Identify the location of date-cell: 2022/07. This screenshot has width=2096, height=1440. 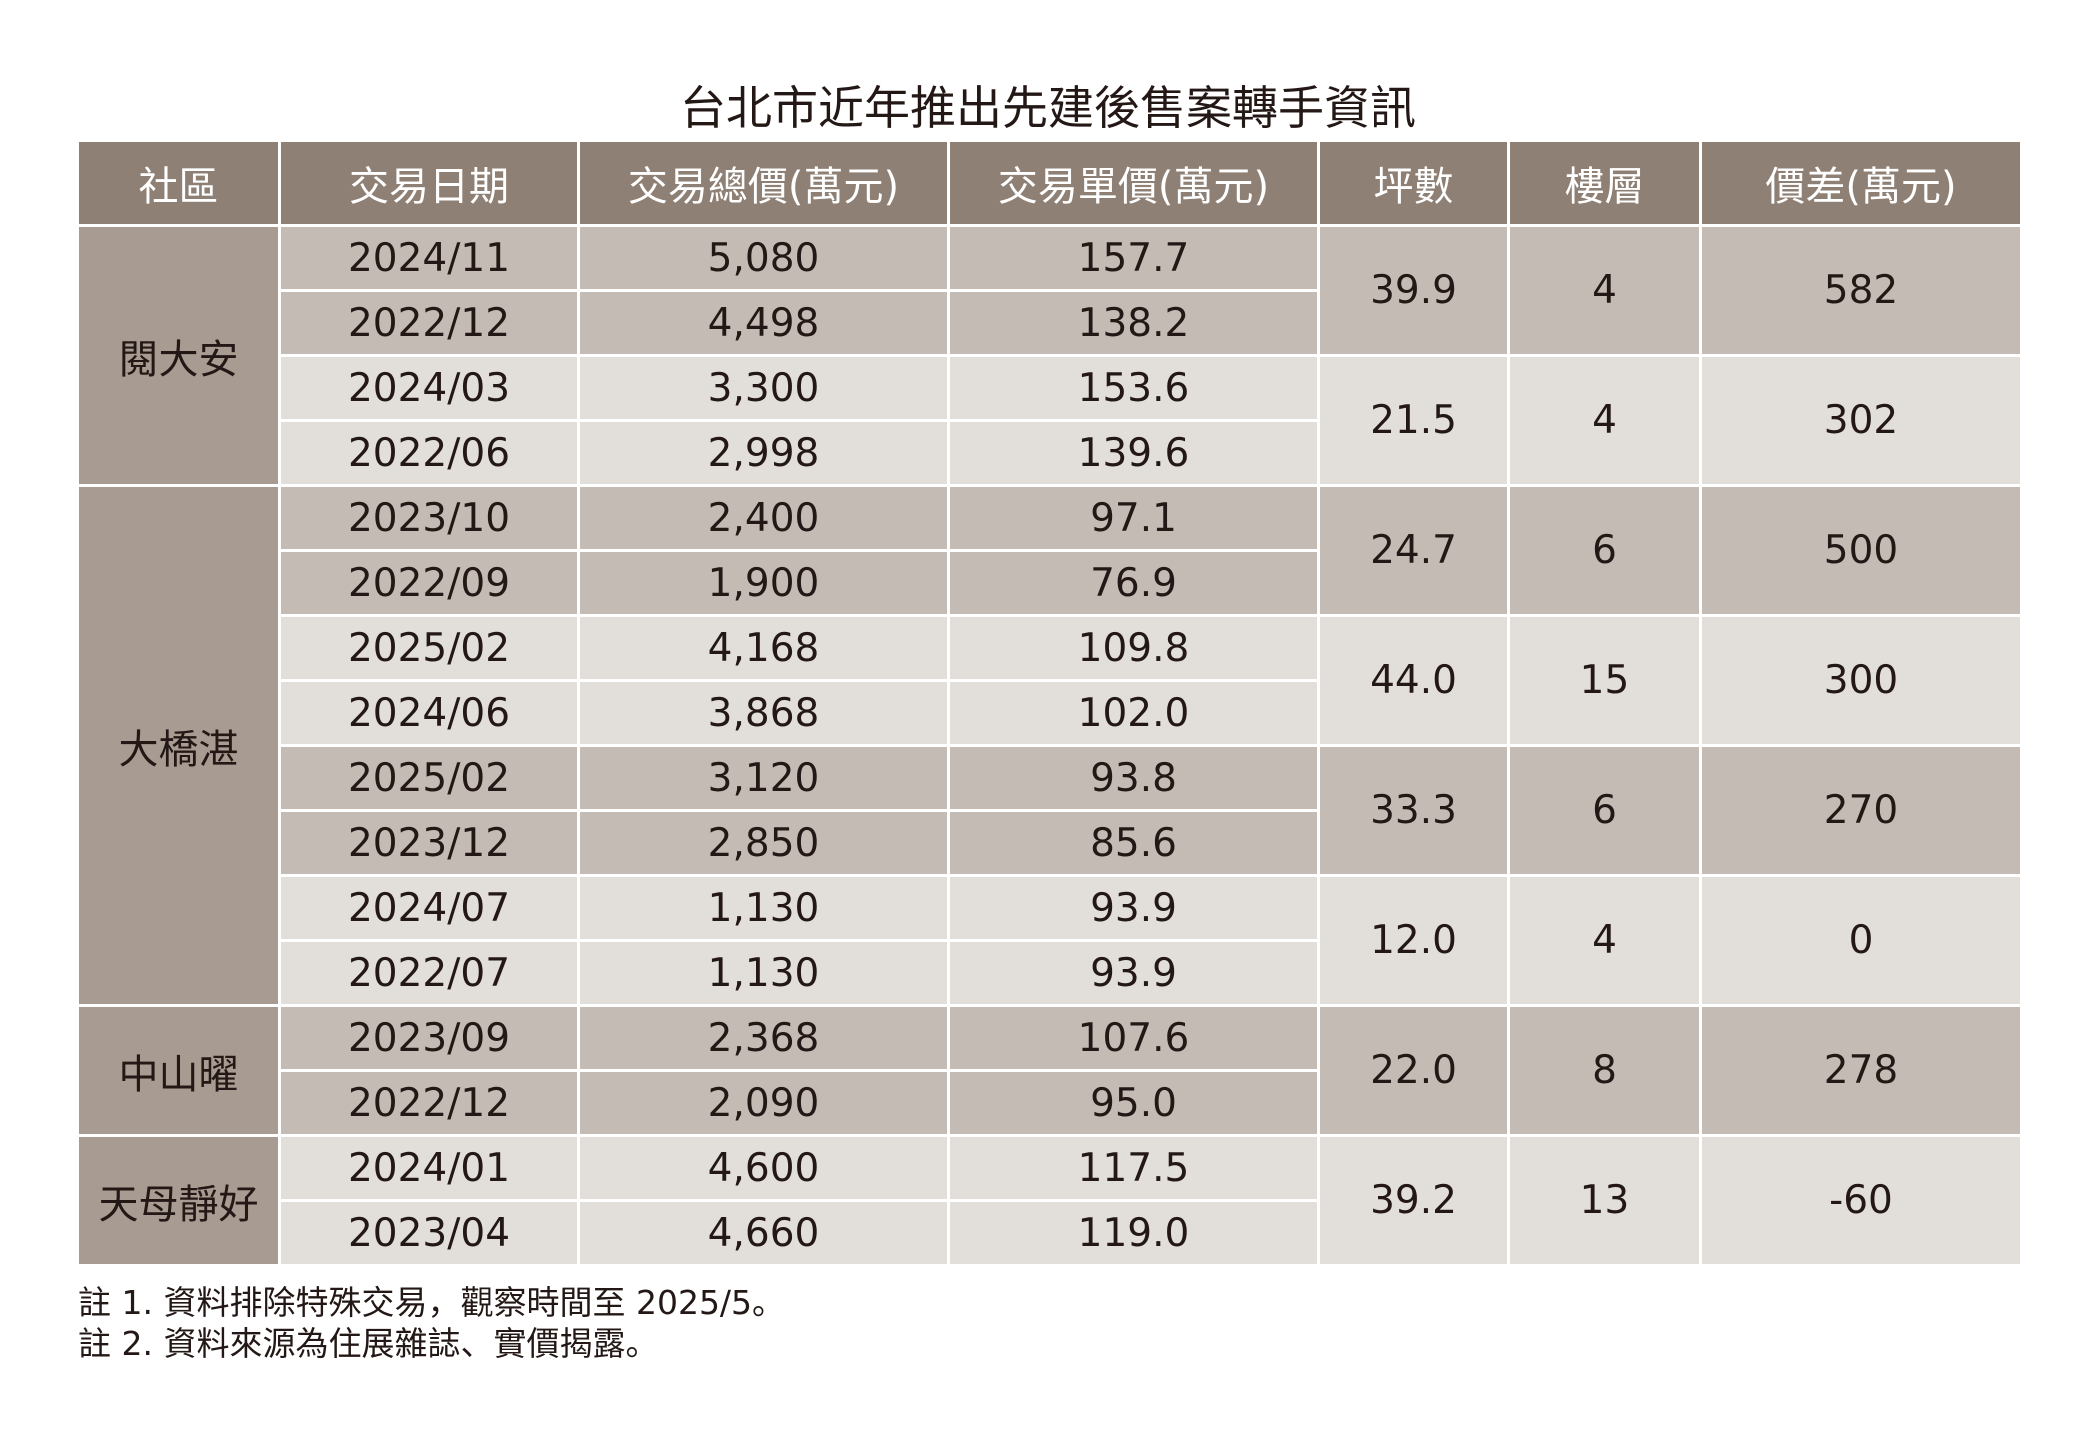
(429, 973).